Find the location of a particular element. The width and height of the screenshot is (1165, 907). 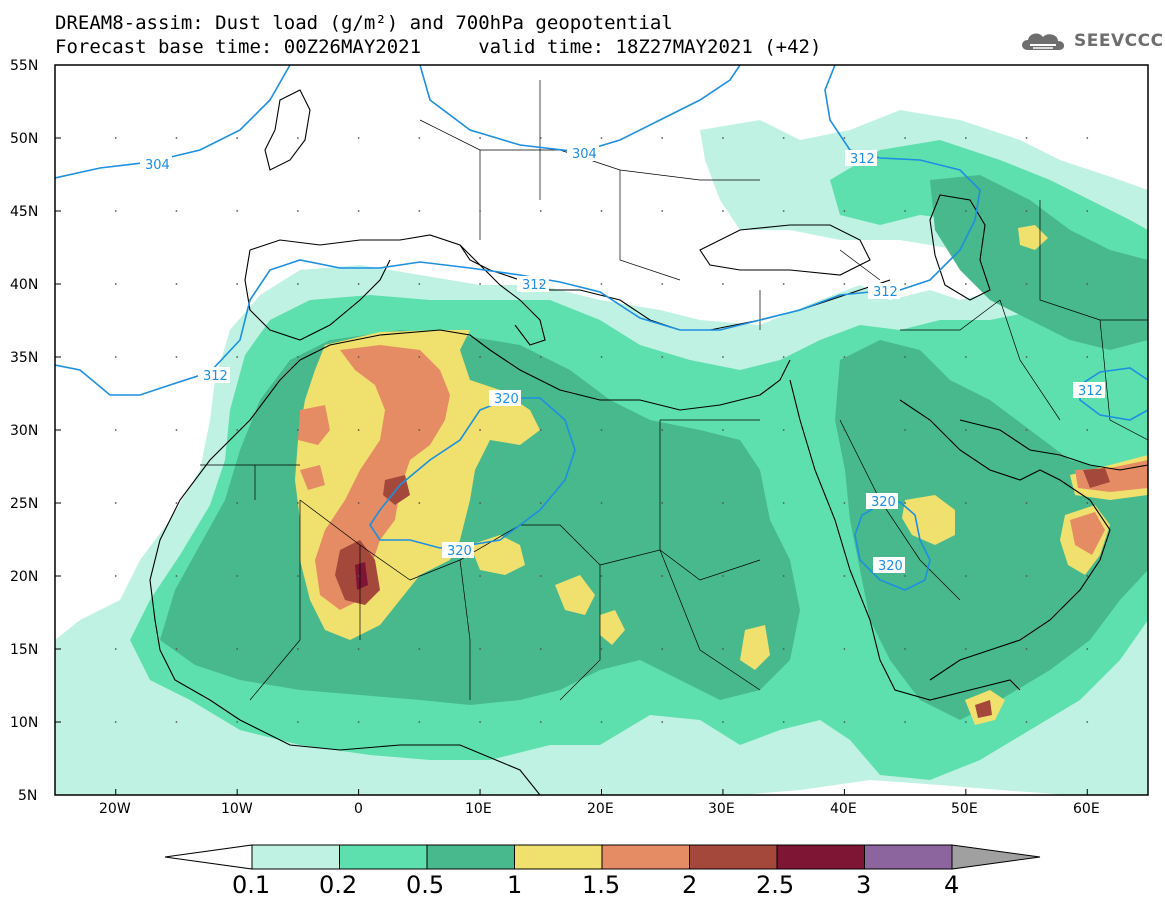

coastline-gulf-coast is located at coordinates (1053, 445).